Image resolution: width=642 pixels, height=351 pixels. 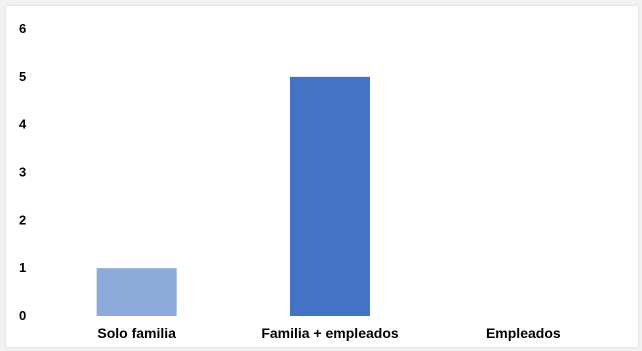 What do you see at coordinates (22, 28) in the screenshot?
I see `y-tick-label: 6` at bounding box center [22, 28].